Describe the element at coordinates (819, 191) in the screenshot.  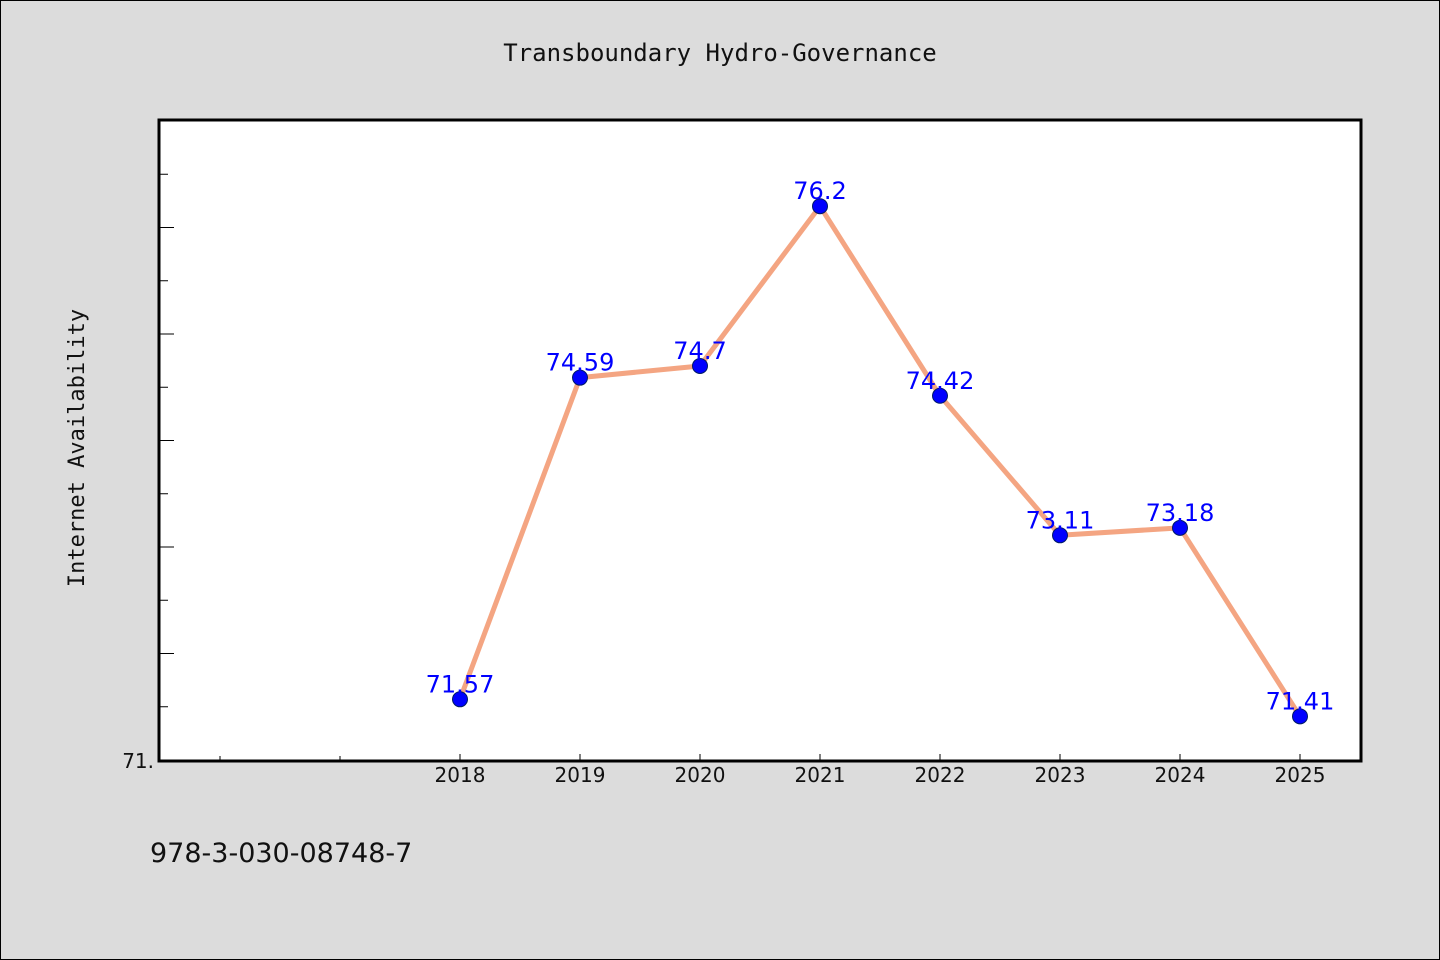
I see `data-label: 76.2` at that location.